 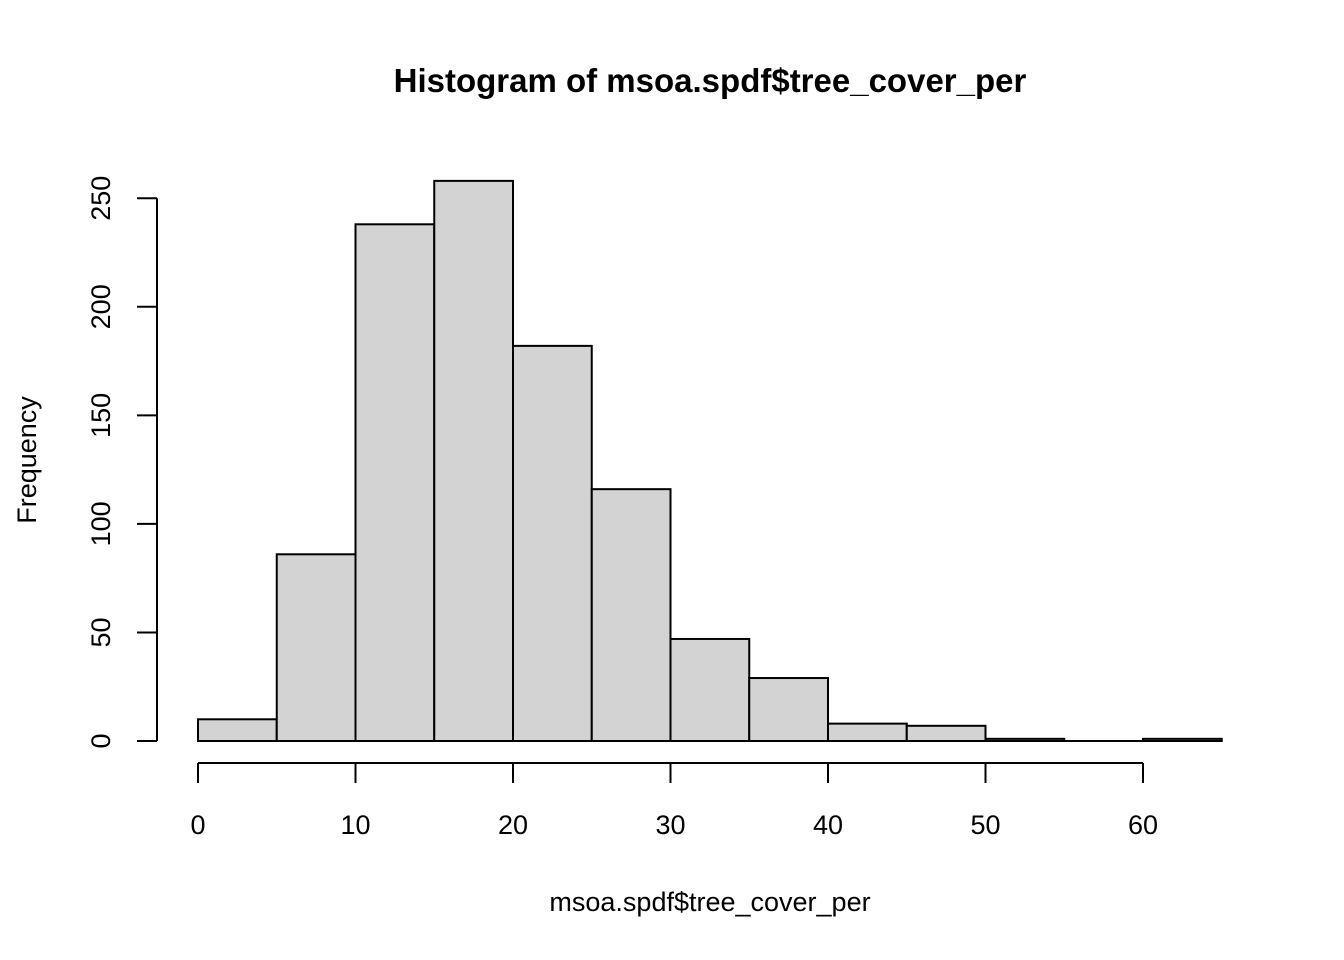 What do you see at coordinates (101, 523) in the screenshot?
I see `y-tick-label-100: 100` at bounding box center [101, 523].